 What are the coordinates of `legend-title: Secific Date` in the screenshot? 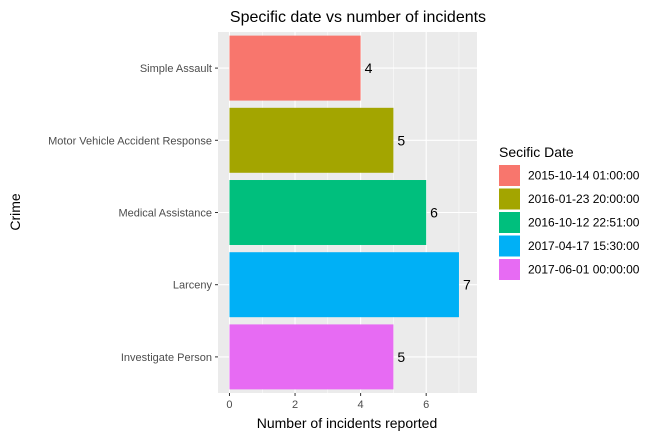 It's located at (536, 152).